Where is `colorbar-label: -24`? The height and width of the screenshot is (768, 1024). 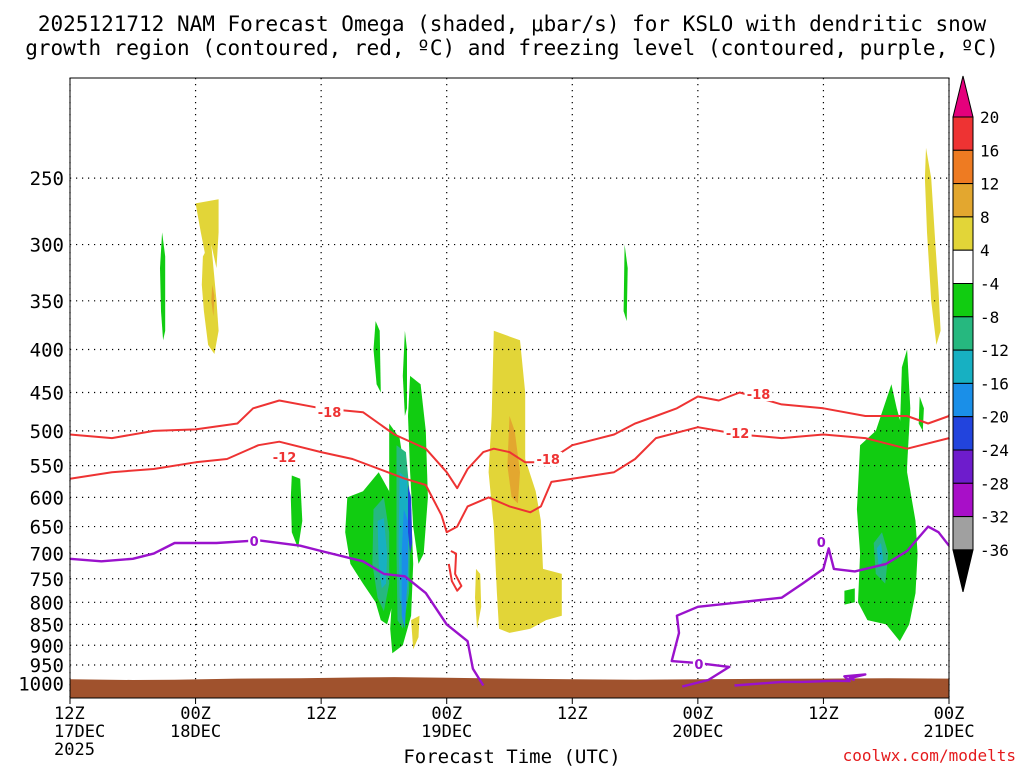 colorbar-label: -24 is located at coordinates (994, 450).